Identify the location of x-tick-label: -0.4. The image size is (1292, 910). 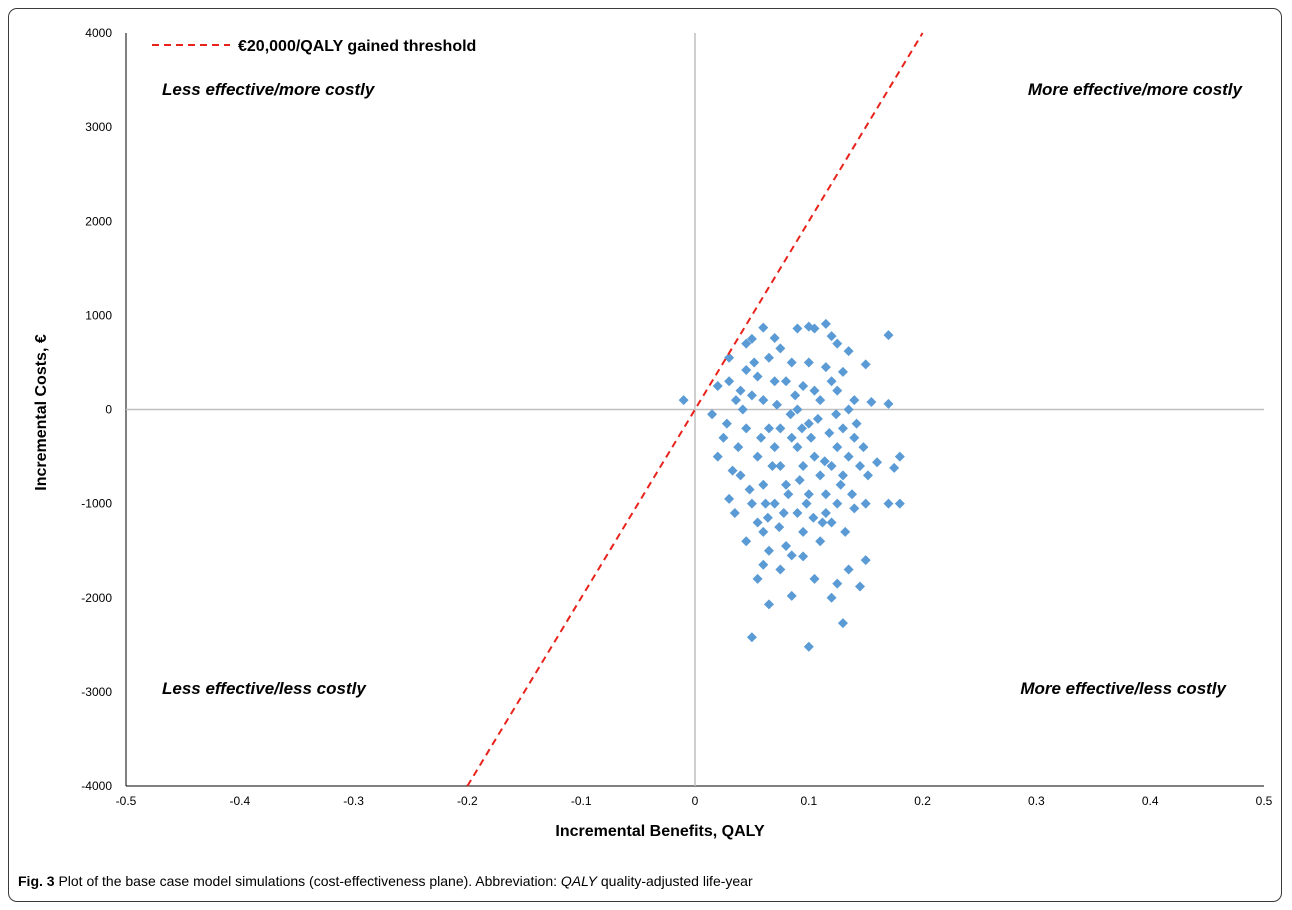
(239, 801).